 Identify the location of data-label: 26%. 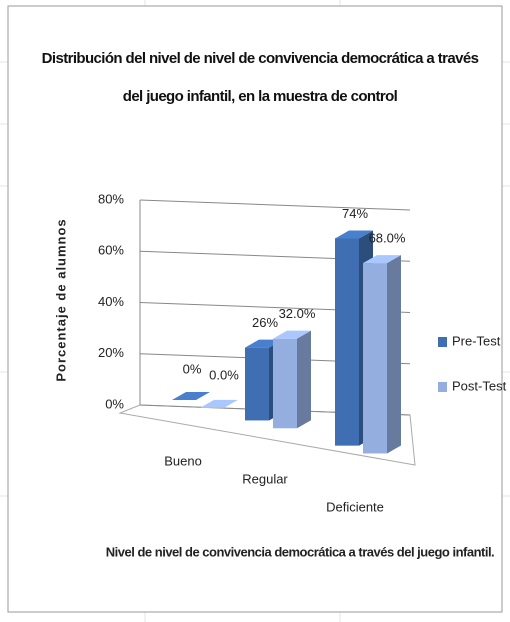
(265, 322).